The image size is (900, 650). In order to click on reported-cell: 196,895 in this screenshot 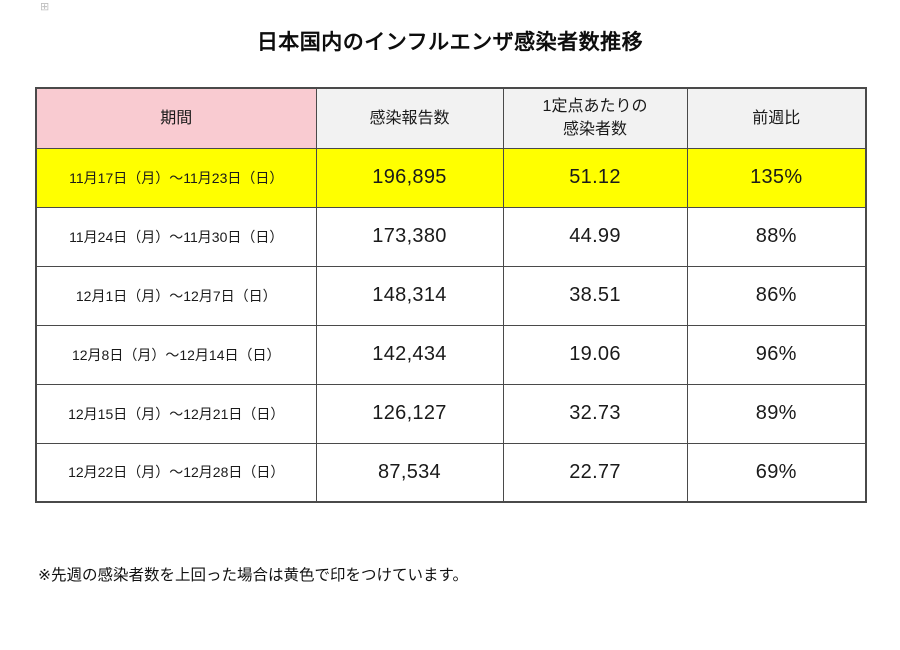, I will do `click(409, 177)`.